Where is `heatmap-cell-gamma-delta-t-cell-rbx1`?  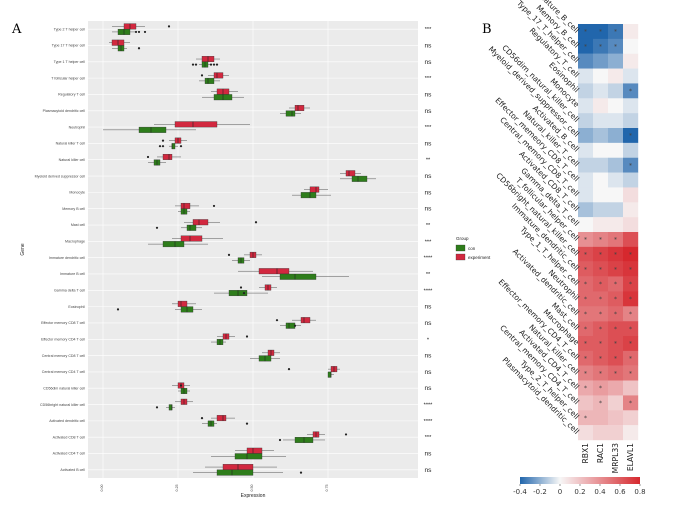
heatmap-cell-gamma-delta-t-cell-rbx1 is located at coordinates (586, 225).